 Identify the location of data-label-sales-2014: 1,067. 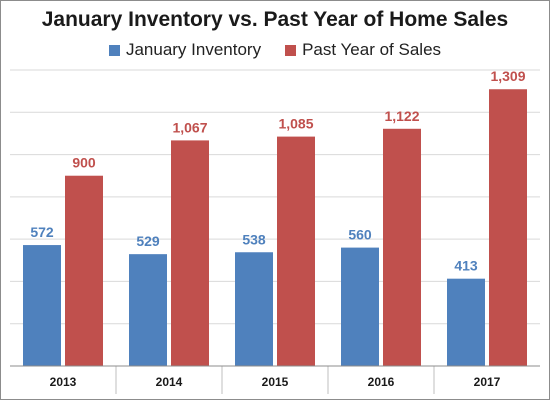
(189, 127).